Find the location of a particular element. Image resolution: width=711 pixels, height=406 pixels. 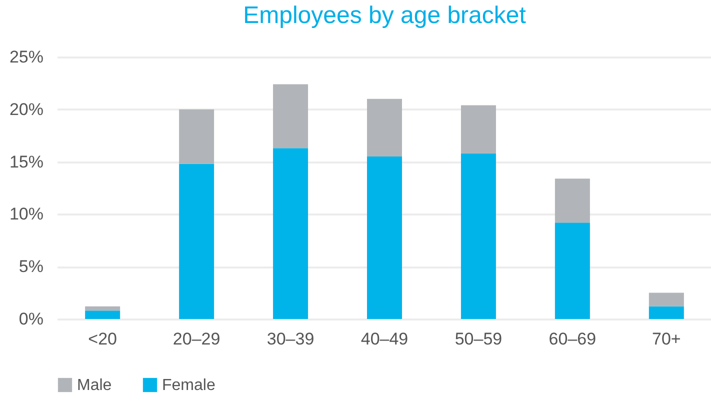

legend-label: Male is located at coordinates (94, 385).